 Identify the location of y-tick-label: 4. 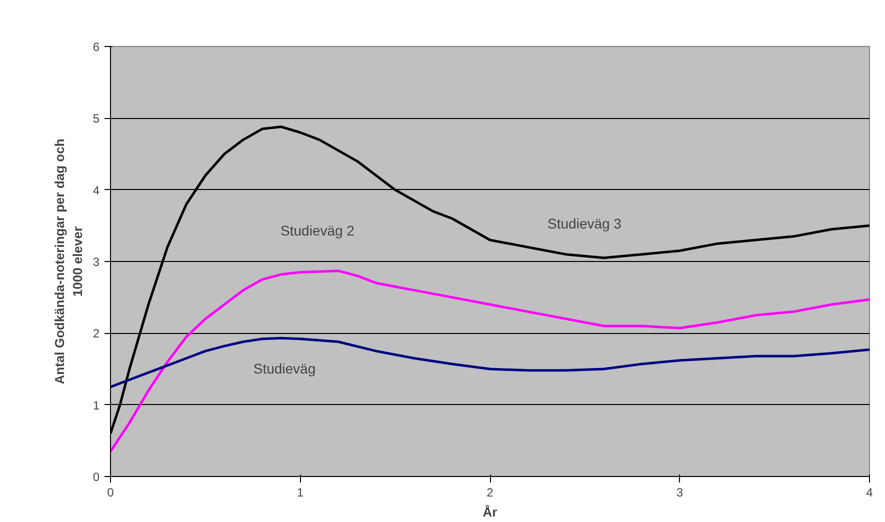
(96, 190).